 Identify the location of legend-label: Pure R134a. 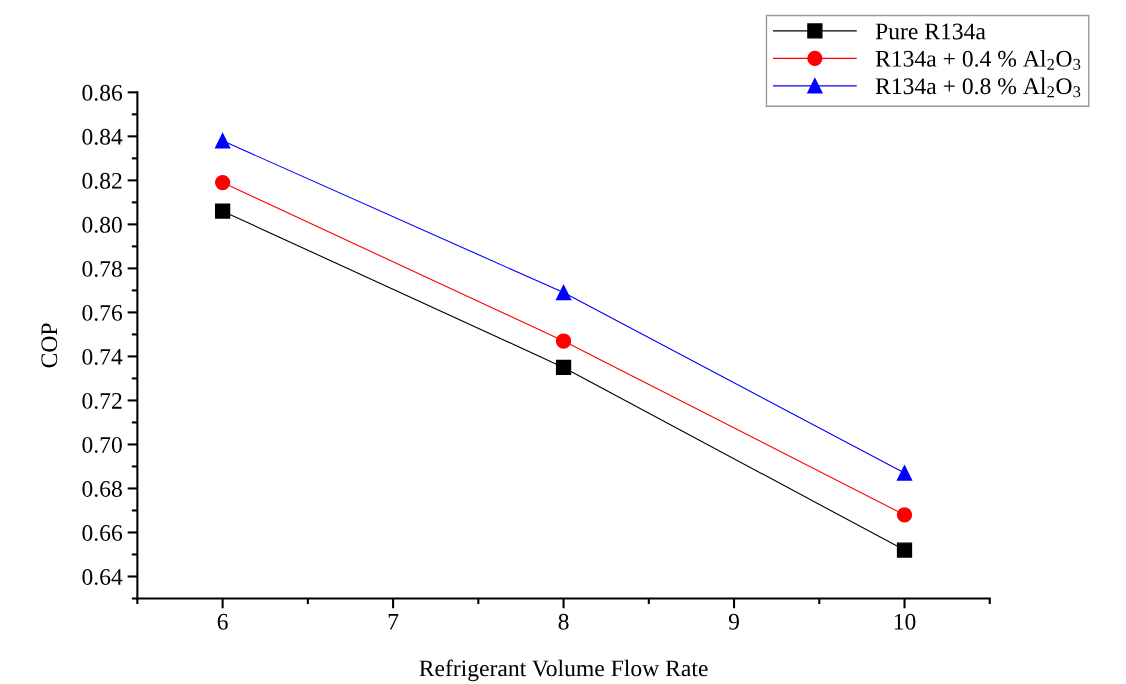
(930, 31).